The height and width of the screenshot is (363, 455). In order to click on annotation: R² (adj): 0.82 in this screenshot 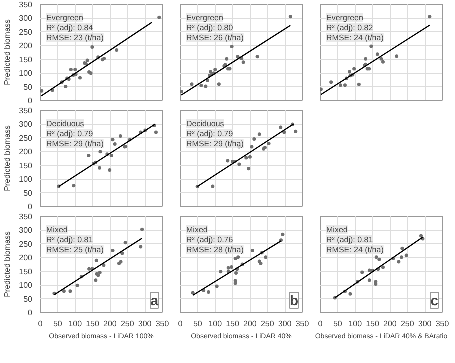, I will do `click(350, 28)`.